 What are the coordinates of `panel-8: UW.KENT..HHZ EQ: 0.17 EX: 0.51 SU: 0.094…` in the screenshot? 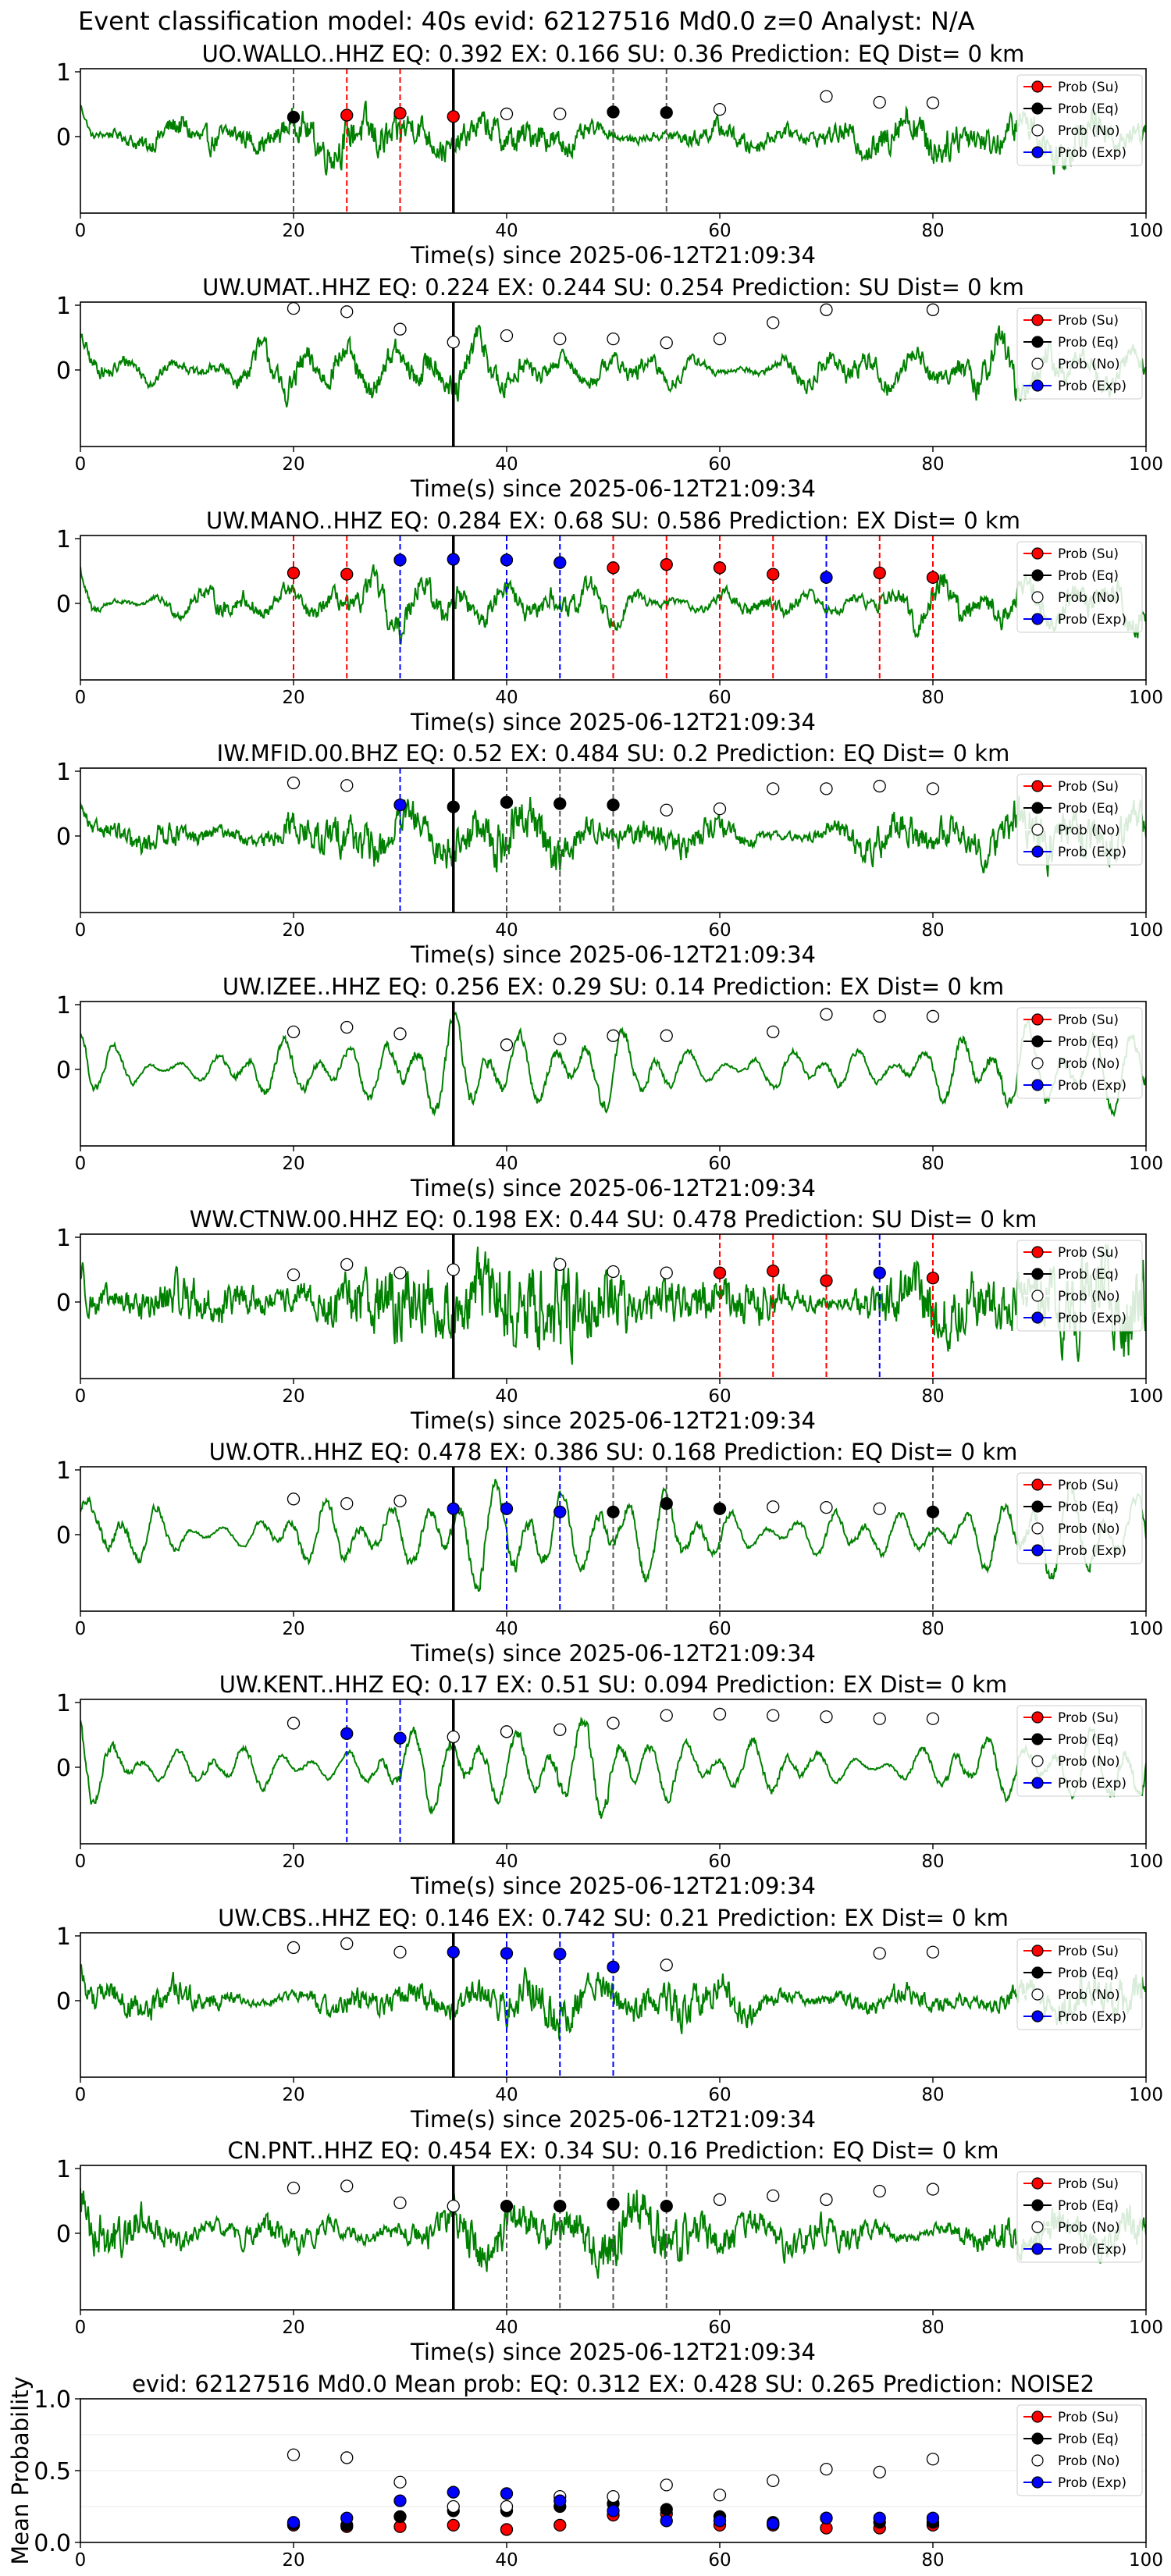 It's located at (609, 1785).